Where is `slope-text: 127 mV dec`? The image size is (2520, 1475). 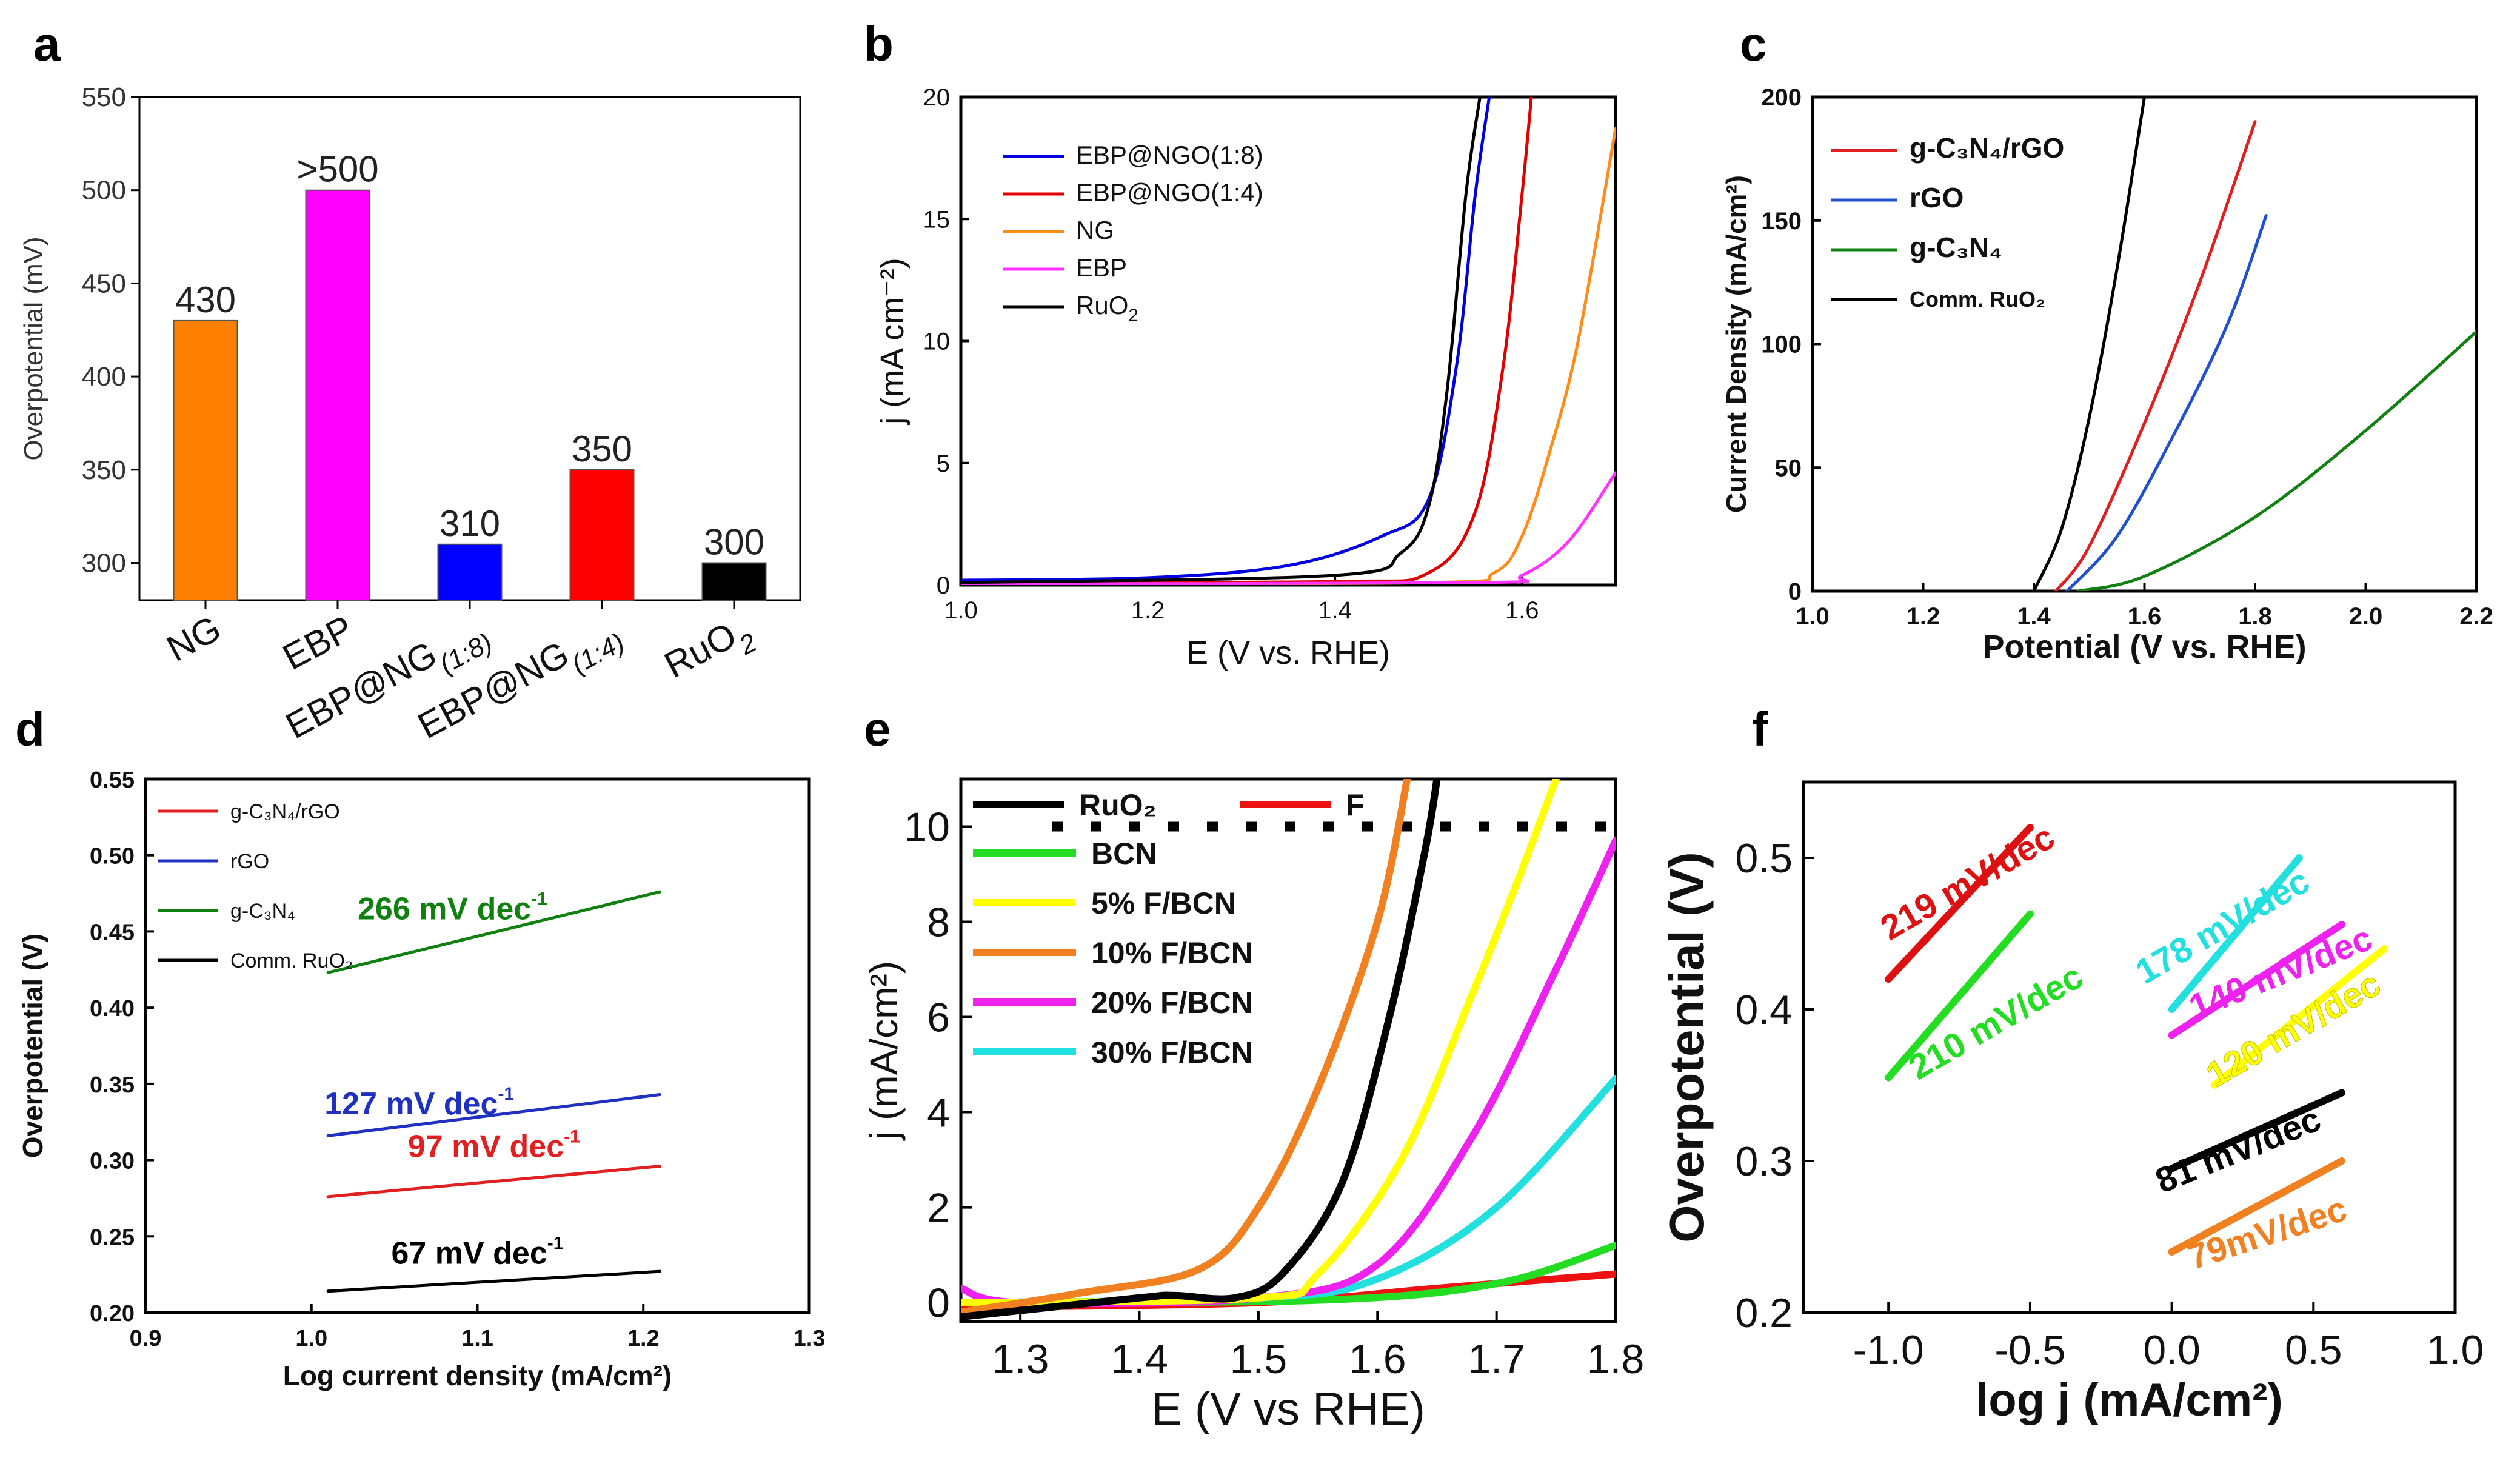 slope-text: 127 mV dec is located at coordinates (411, 1104).